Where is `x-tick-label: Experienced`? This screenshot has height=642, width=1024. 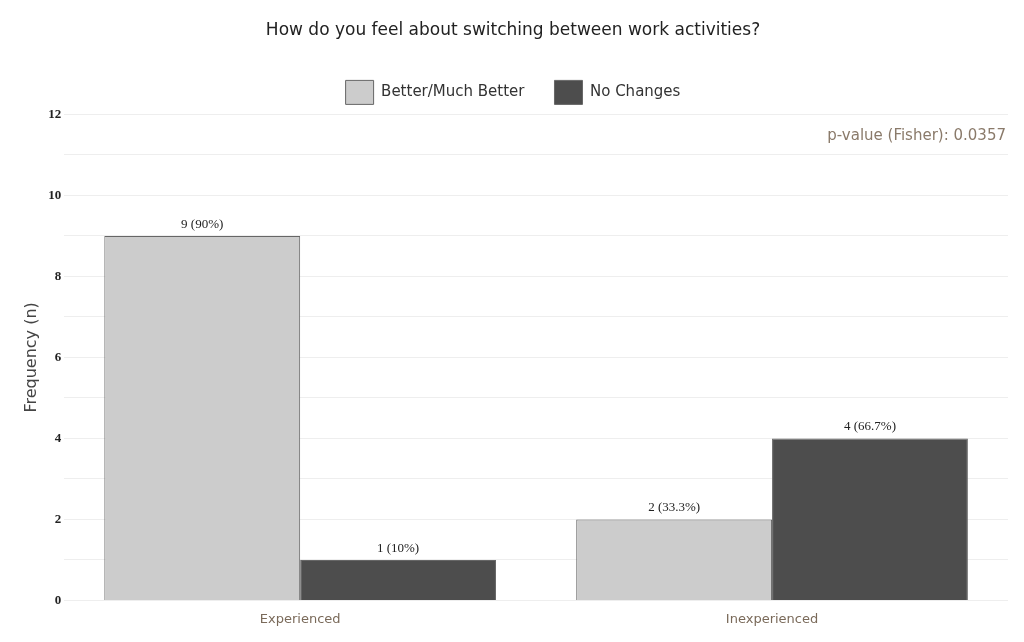
x-tick-label: Experienced is located at coordinates (300, 618).